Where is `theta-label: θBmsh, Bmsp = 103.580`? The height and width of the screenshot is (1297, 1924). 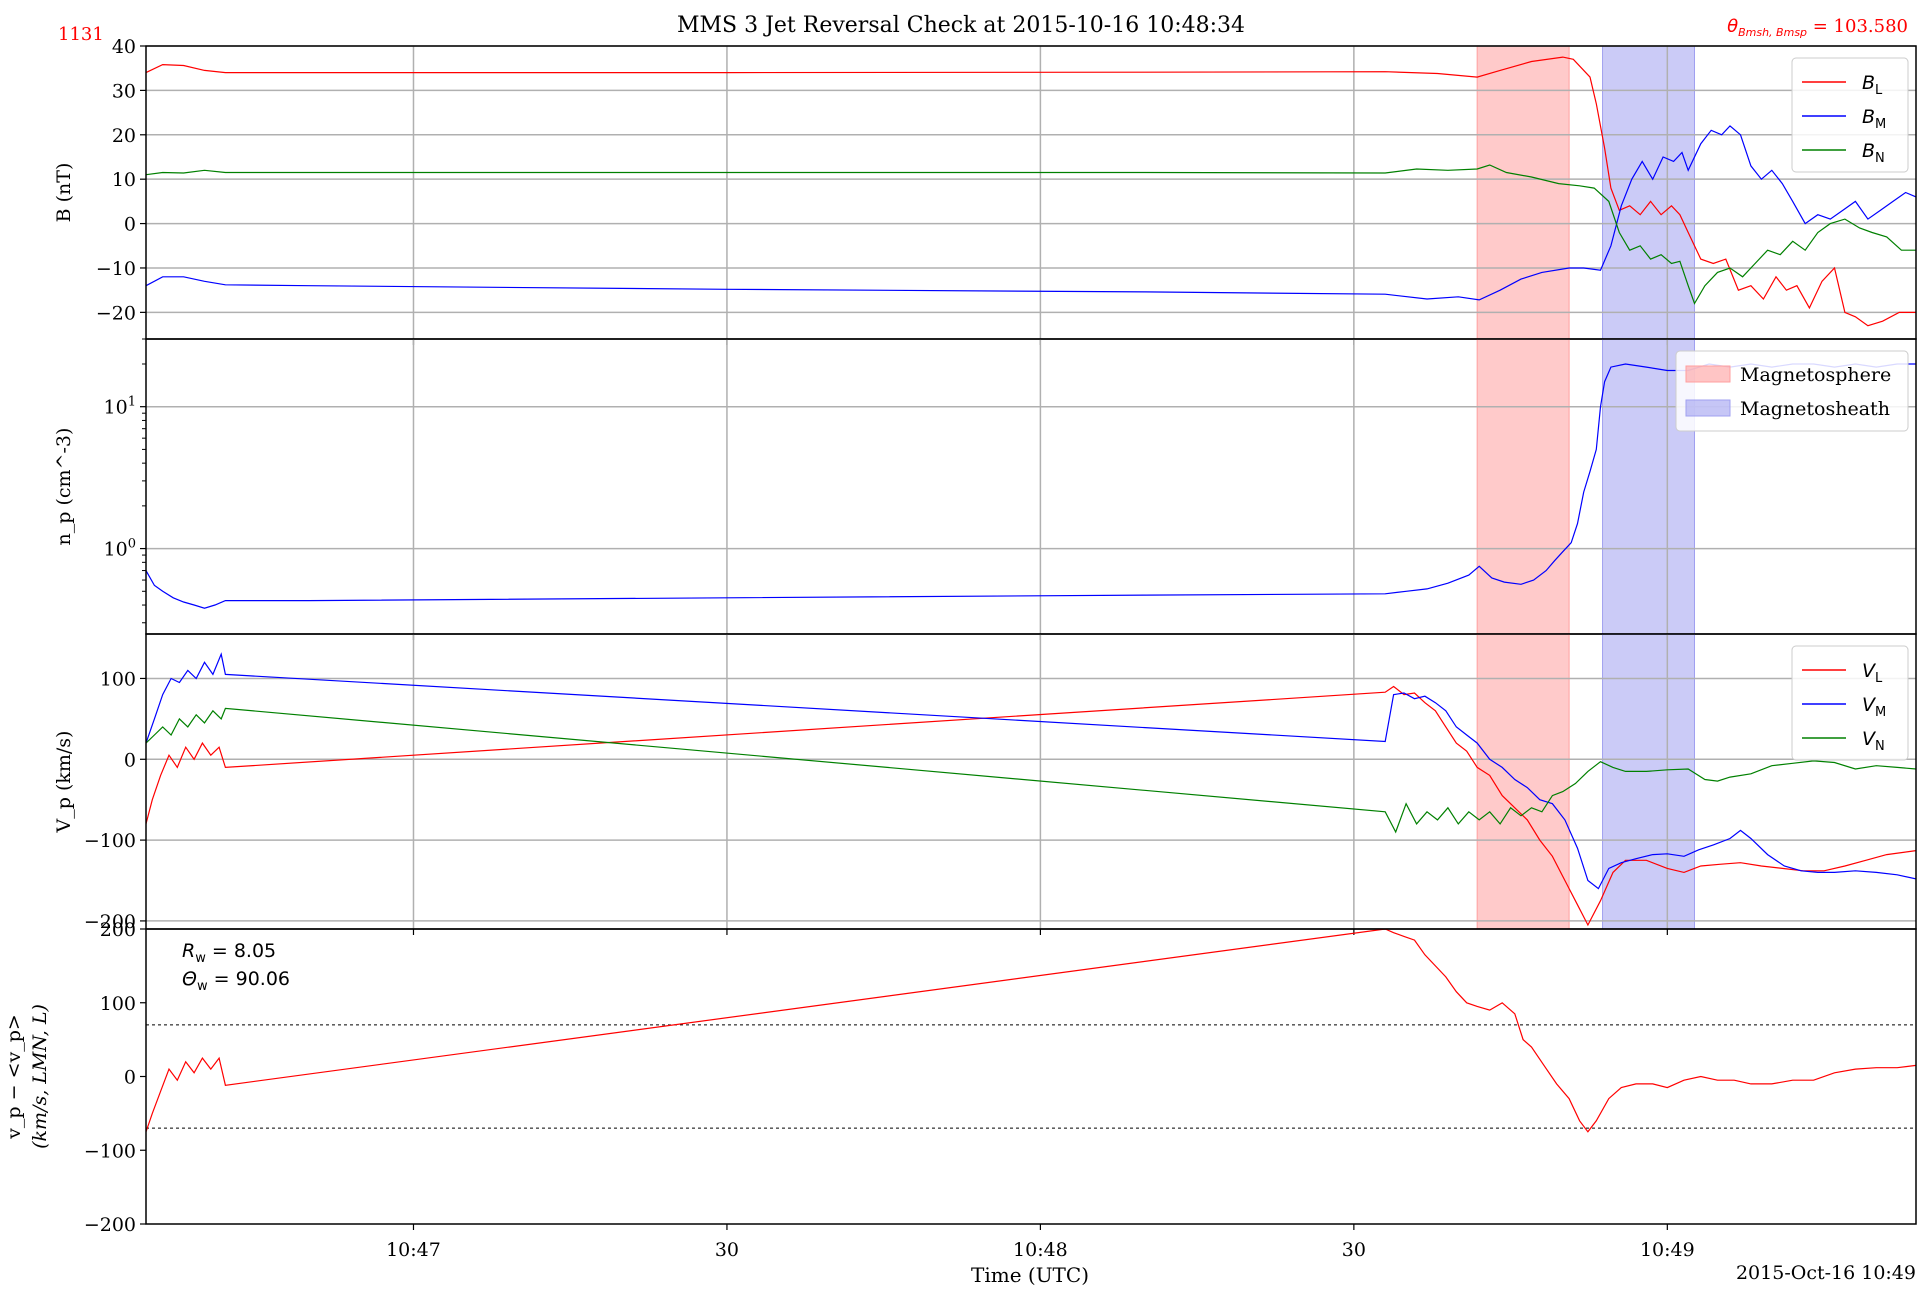
theta-label: θBmsh, Bmsp = 103.580 is located at coordinates (1817, 27).